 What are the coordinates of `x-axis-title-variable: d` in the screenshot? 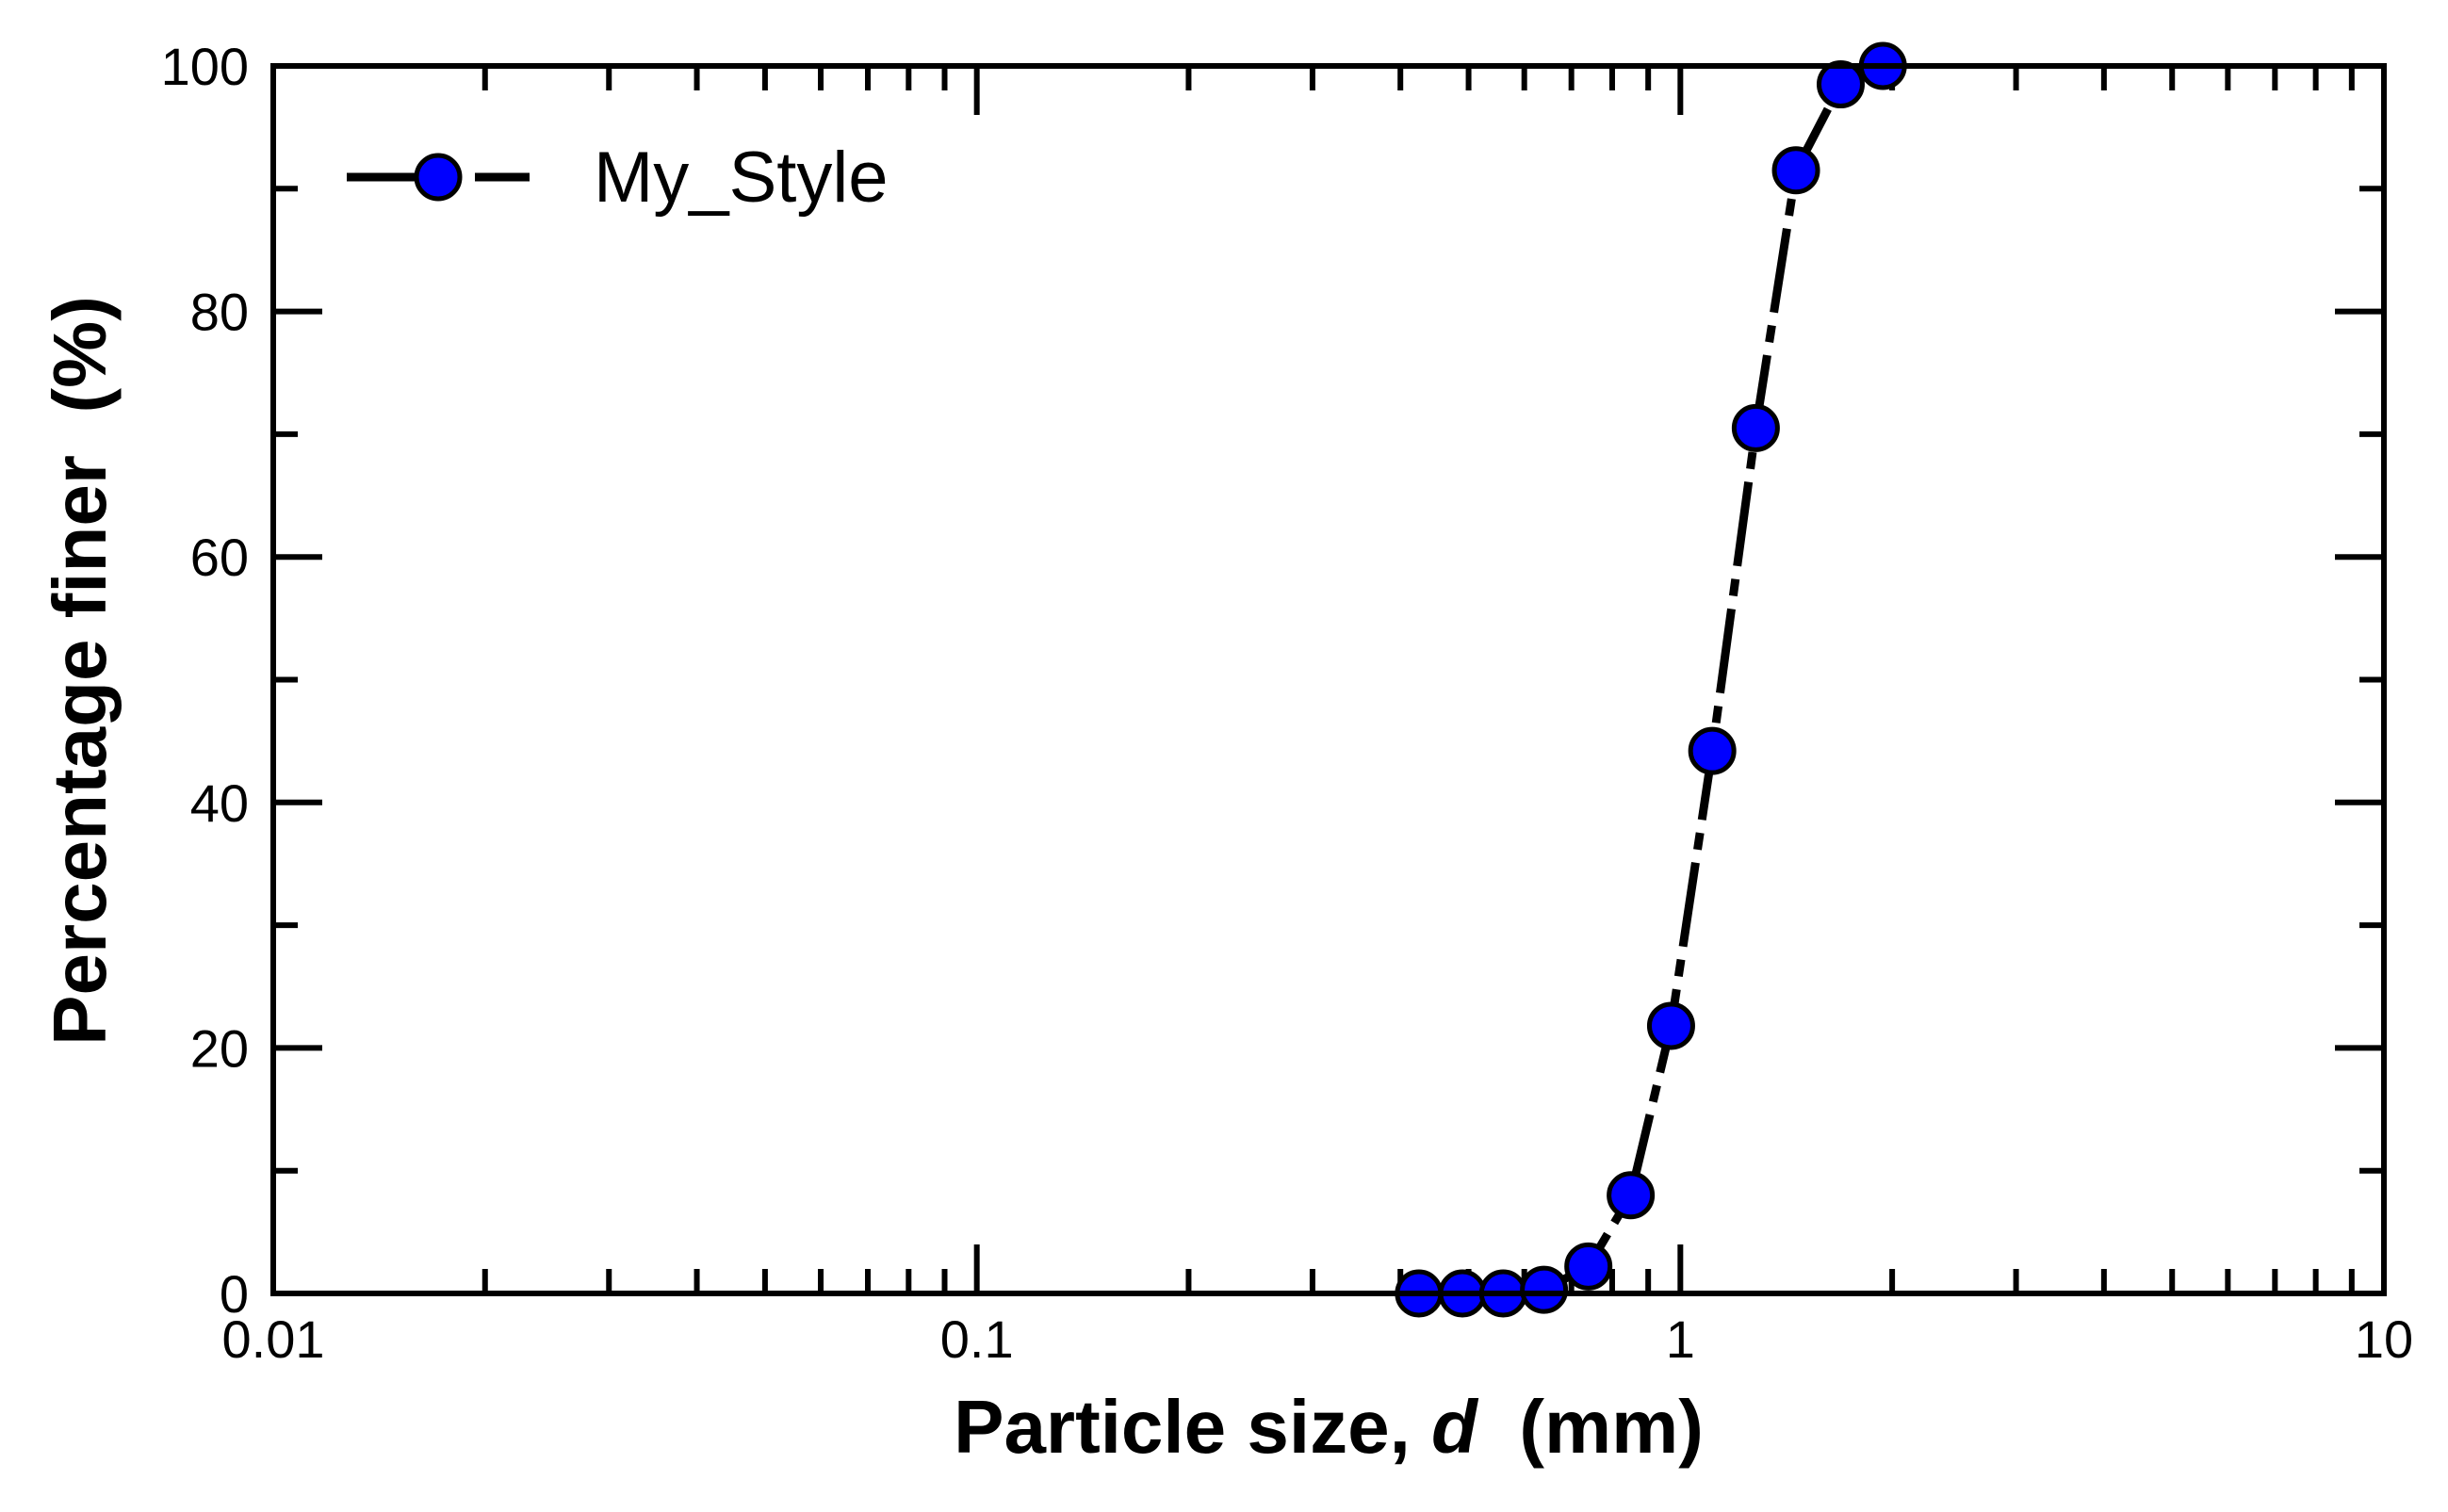 It's located at (1455, 1427).